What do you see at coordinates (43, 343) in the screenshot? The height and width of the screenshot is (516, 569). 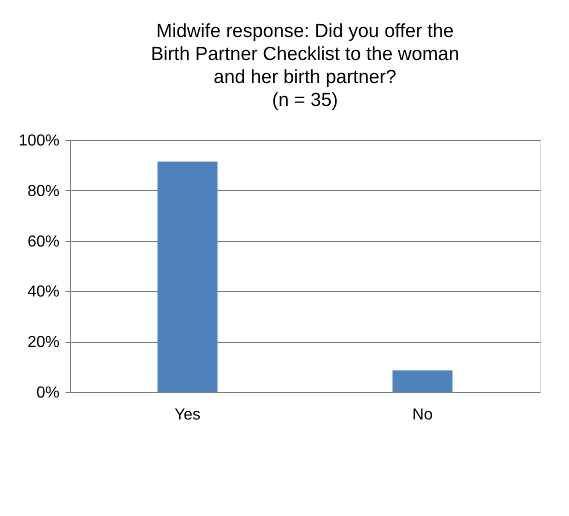 I see `y-tick-label: 20%` at bounding box center [43, 343].